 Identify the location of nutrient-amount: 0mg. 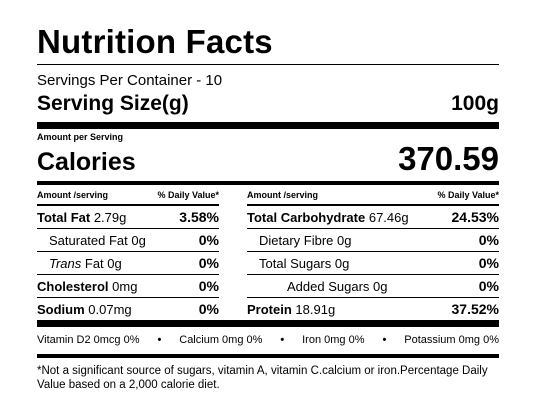
(125, 286).